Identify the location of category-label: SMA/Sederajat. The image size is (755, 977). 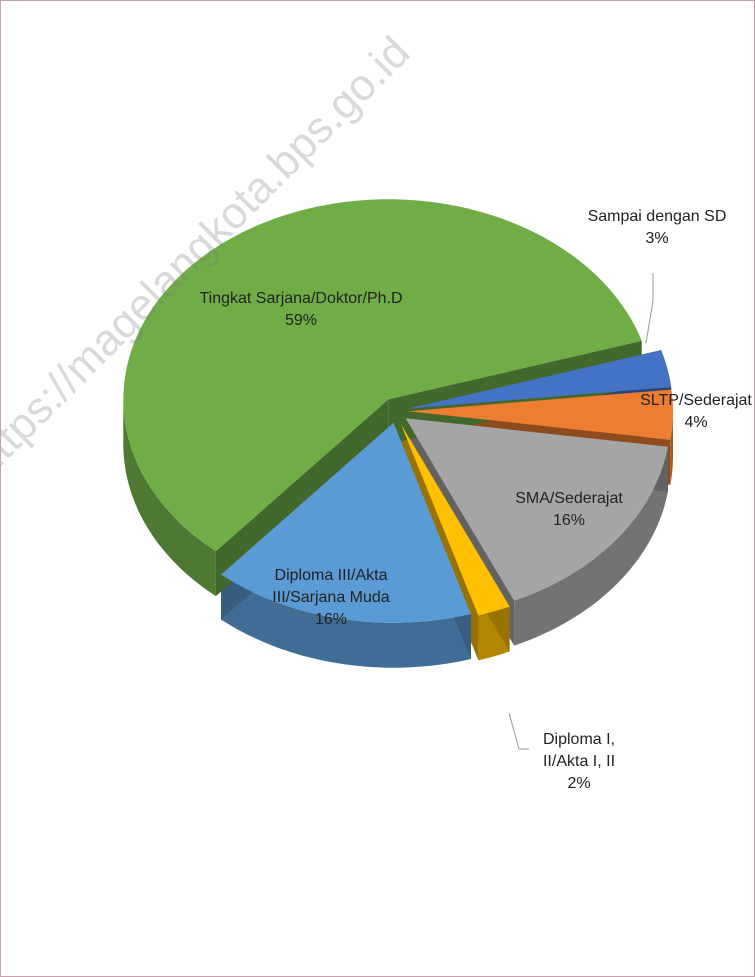
(569, 498).